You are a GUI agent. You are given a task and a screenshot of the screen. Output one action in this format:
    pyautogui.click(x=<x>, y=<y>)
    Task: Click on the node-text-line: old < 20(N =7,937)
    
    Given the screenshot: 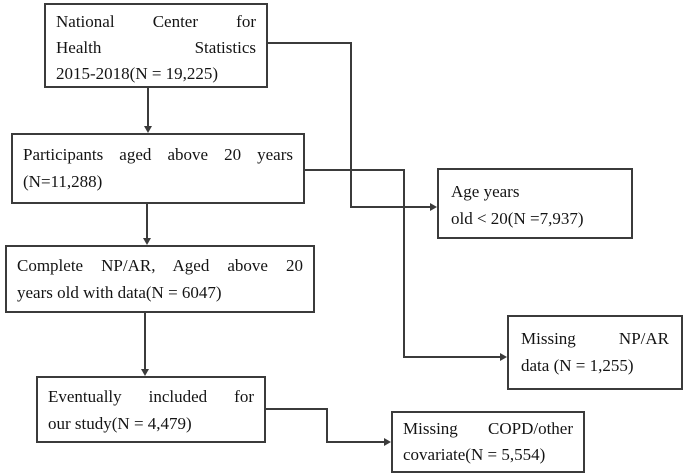 What is the action you would take?
    pyautogui.click(x=517, y=218)
    